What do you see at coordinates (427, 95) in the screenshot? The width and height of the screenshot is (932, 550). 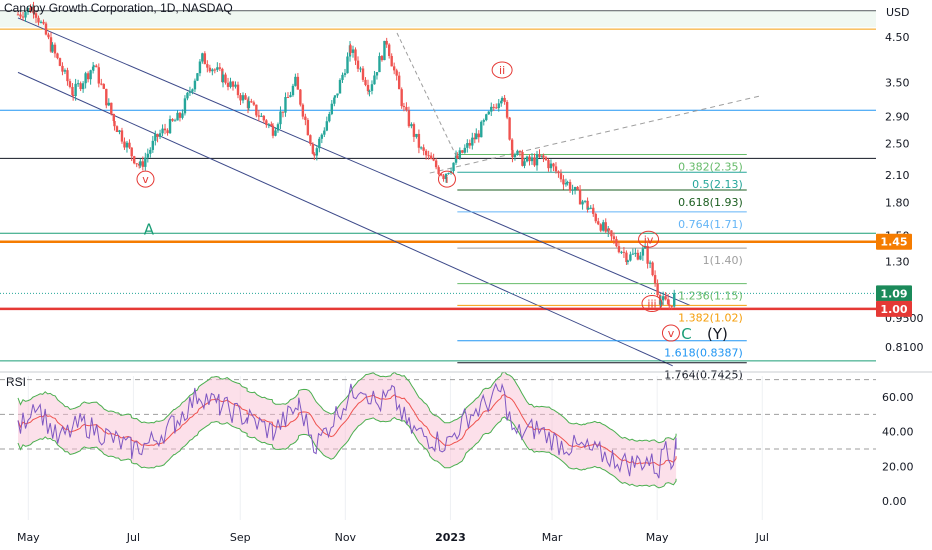 I see `dashed-wave-line` at bounding box center [427, 95].